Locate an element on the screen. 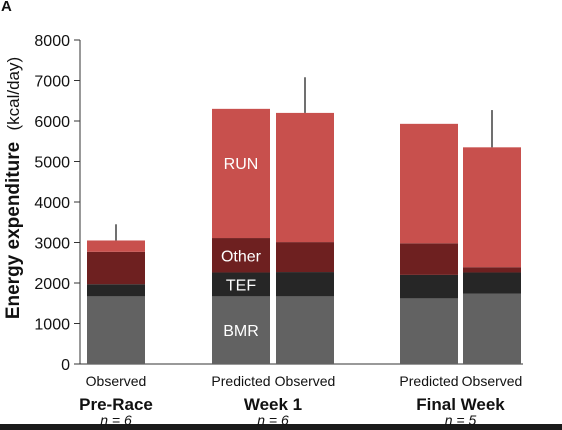 The image size is (562, 430). y-tick-label: 6000 is located at coordinates (52, 122).